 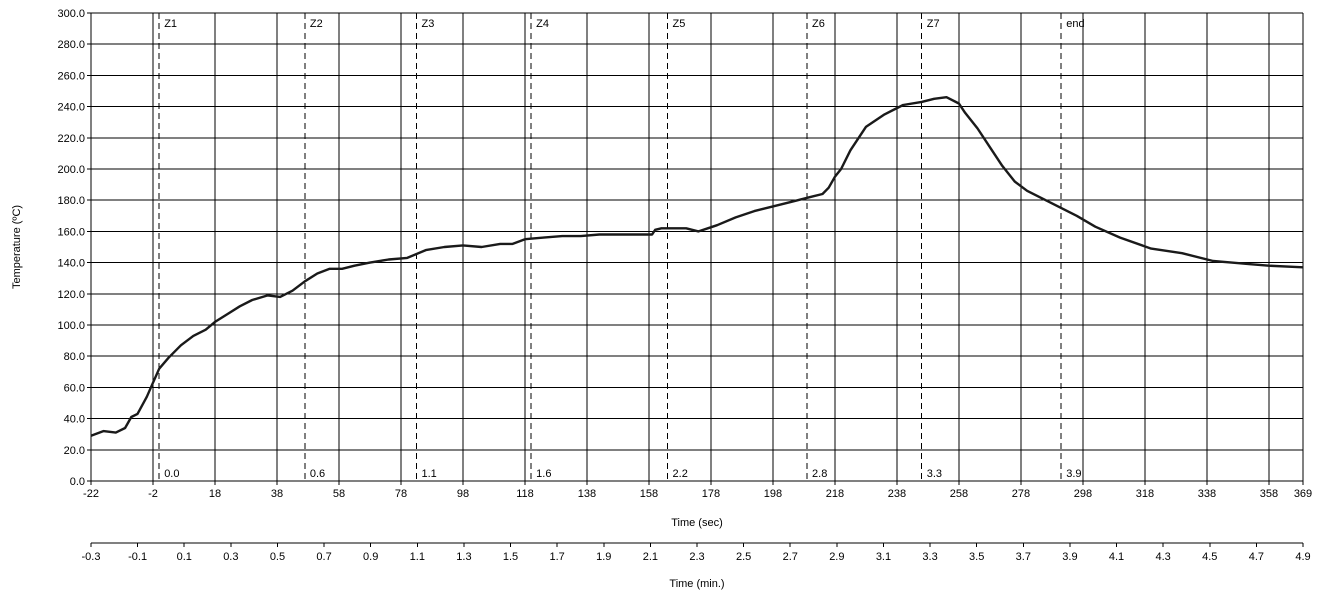 I want to click on x2-tick-label: 3.9, so click(x=1069, y=557).